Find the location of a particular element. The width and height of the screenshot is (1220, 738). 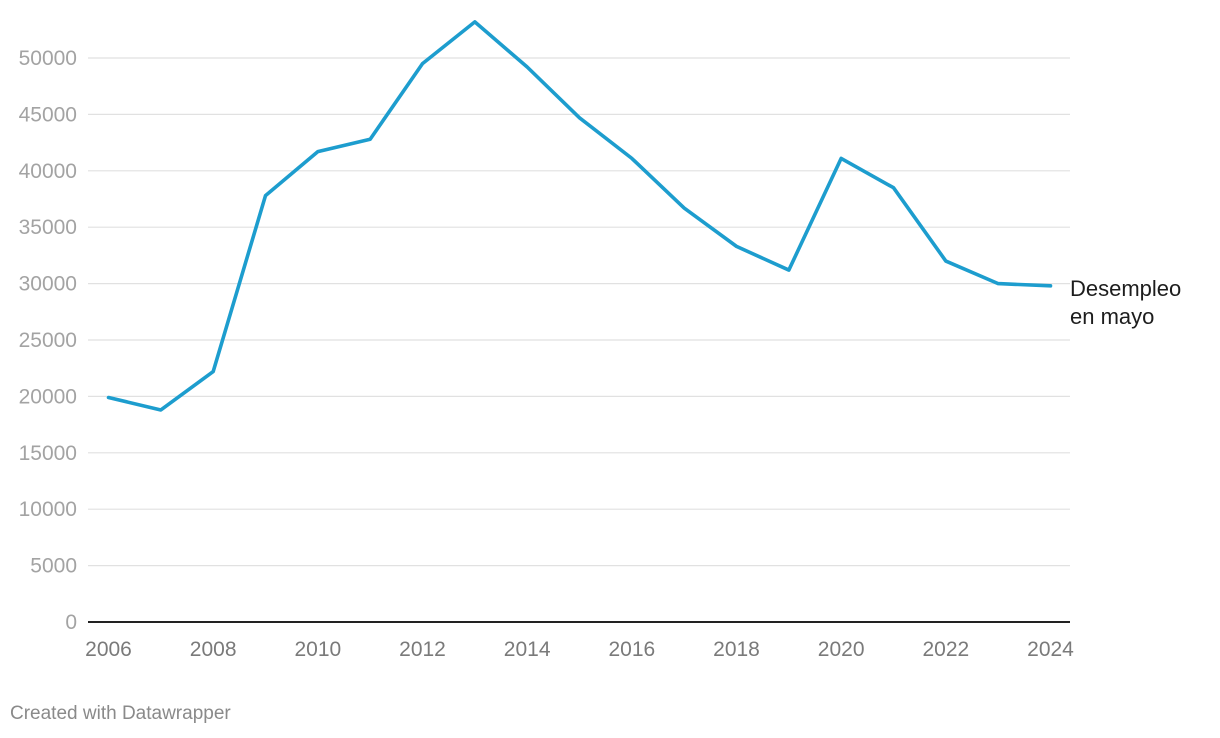

x-tick-label: 2024 is located at coordinates (1050, 649).